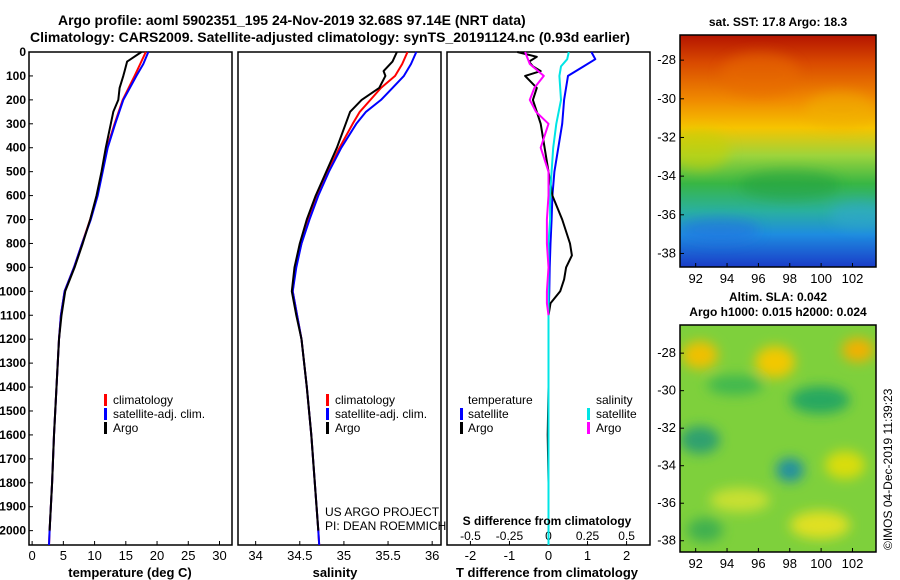 This screenshot has height=580, width=900. What do you see at coordinates (778, 312) in the screenshot?
I see `sla-map-subtitle: Argo h1000: 0.015 h2000: 0.024` at bounding box center [778, 312].